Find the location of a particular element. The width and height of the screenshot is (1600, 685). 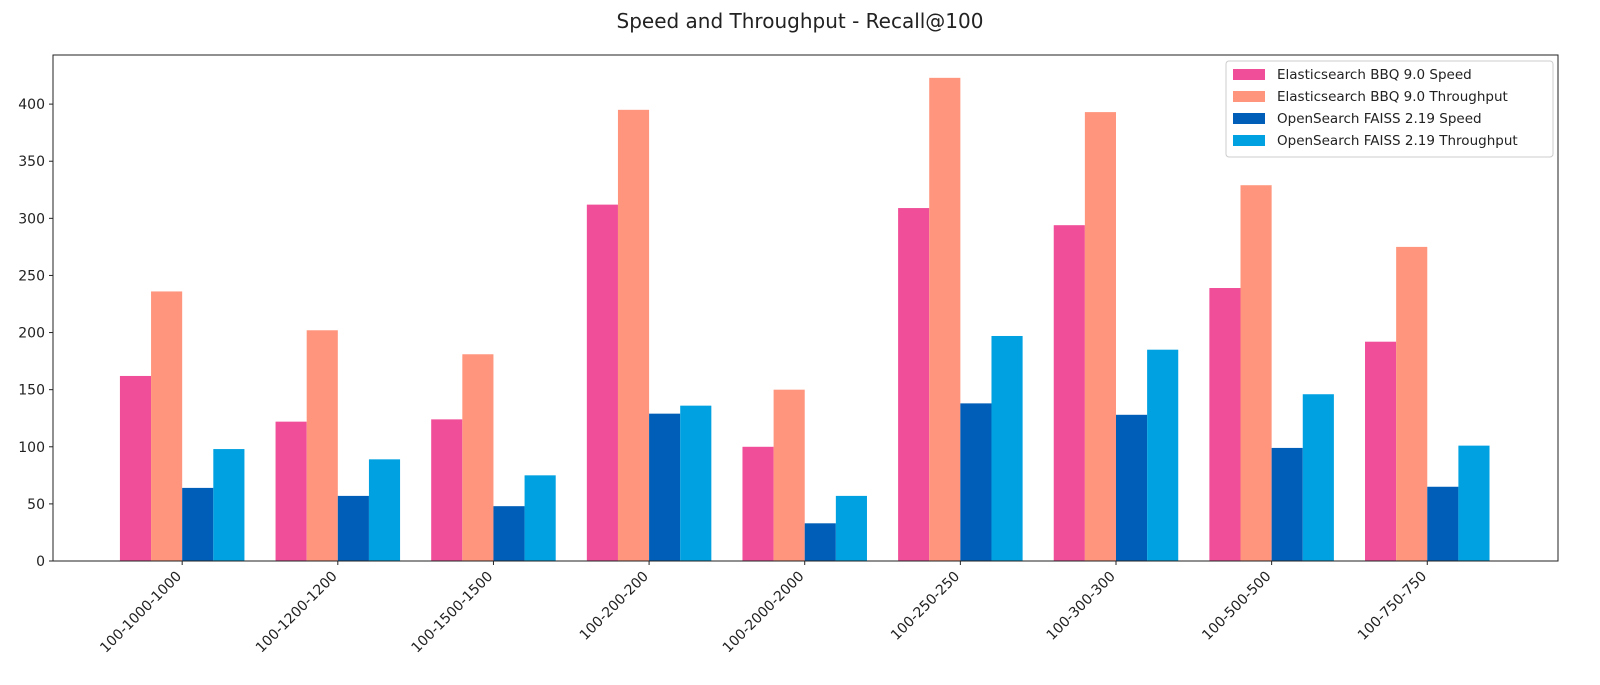

y-tick-label: 50 is located at coordinates (36, 505).